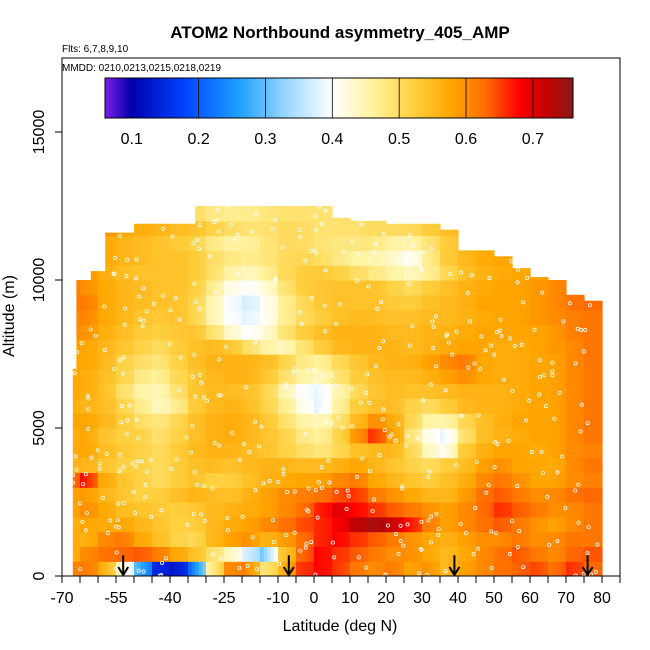 The height and width of the screenshot is (650, 650). I want to click on x-axis-label: Latitude (deg N), so click(340, 626).